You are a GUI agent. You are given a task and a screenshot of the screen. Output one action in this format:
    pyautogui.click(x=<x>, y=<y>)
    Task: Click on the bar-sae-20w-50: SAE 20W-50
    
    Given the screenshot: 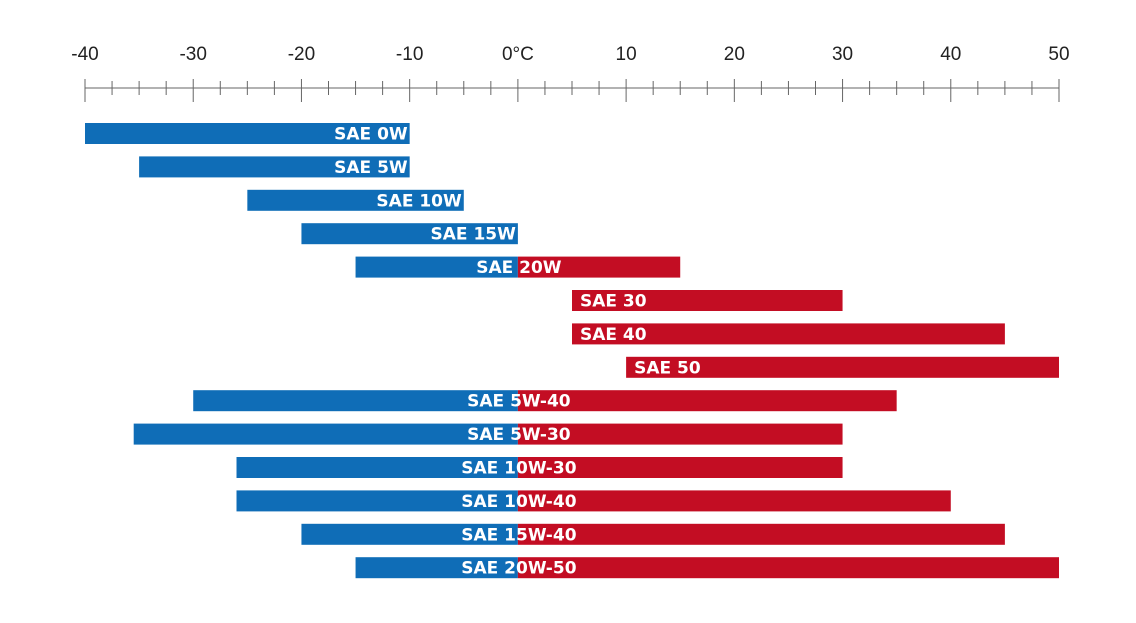 What is the action you would take?
    pyautogui.click(x=707, y=568)
    